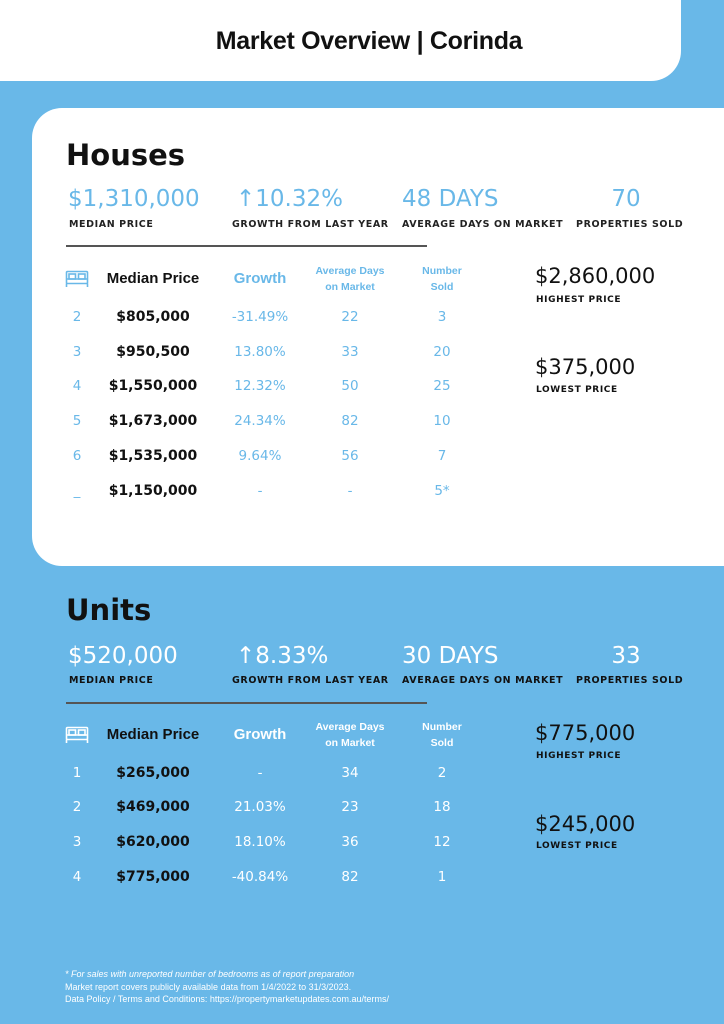 The image size is (724, 1024). What do you see at coordinates (442, 807) in the screenshot?
I see `number-sold: 18` at bounding box center [442, 807].